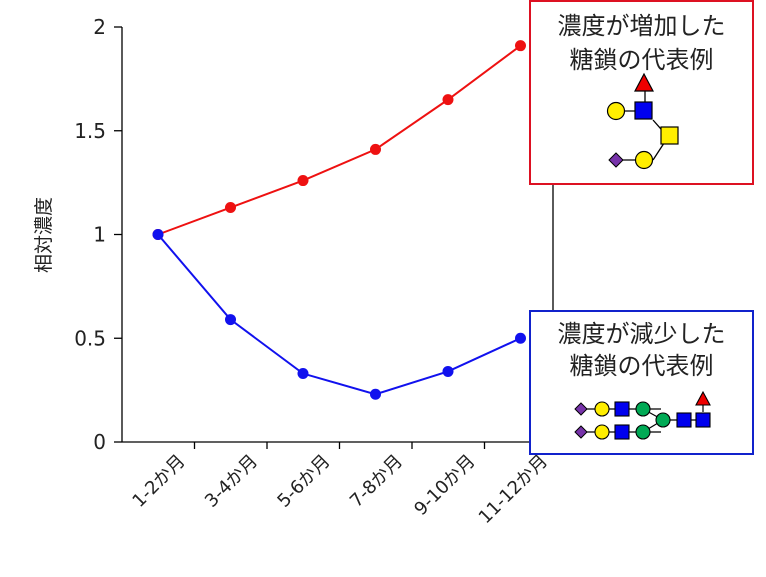  I want to click on legend-decrease: 濃度が減少した 糖鎖の代表例, so click(641, 382).